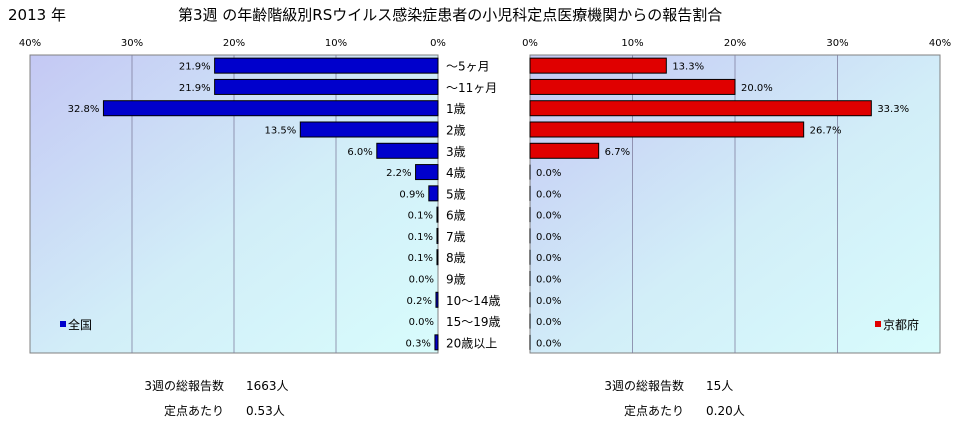 This screenshot has width=968, height=424. Describe the element at coordinates (617, 152) in the screenshot. I see `kyoto-value-label: 6.7%` at that location.